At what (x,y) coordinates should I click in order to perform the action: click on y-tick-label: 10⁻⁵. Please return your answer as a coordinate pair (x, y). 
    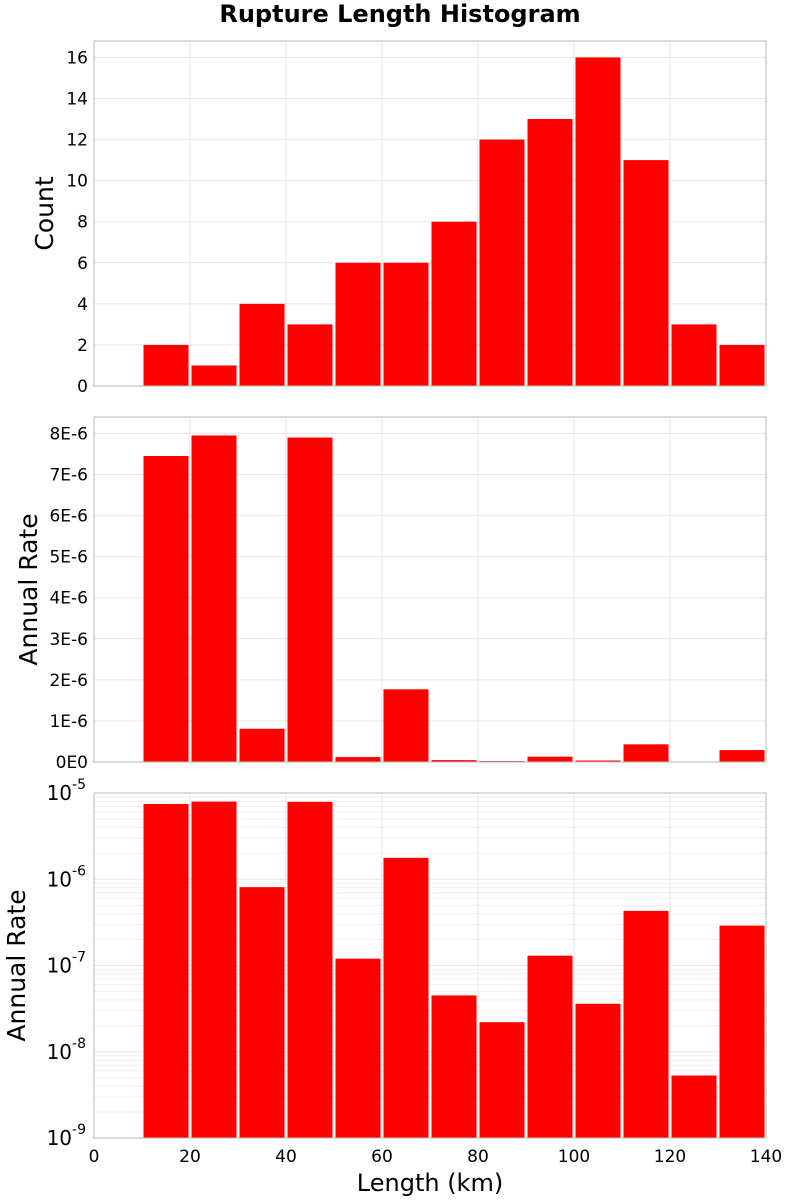
    Looking at the image, I should click on (66, 791).